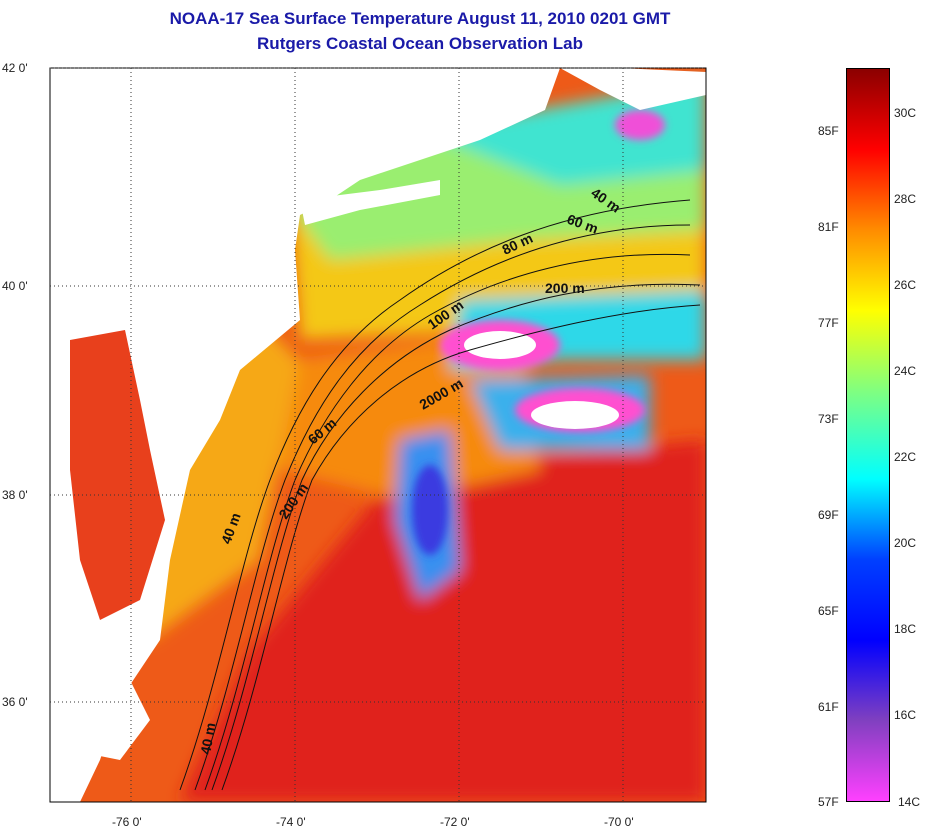 Image resolution: width=928 pixels, height=832 pixels. I want to click on colorbar-f-label: 57F, so click(828, 802).